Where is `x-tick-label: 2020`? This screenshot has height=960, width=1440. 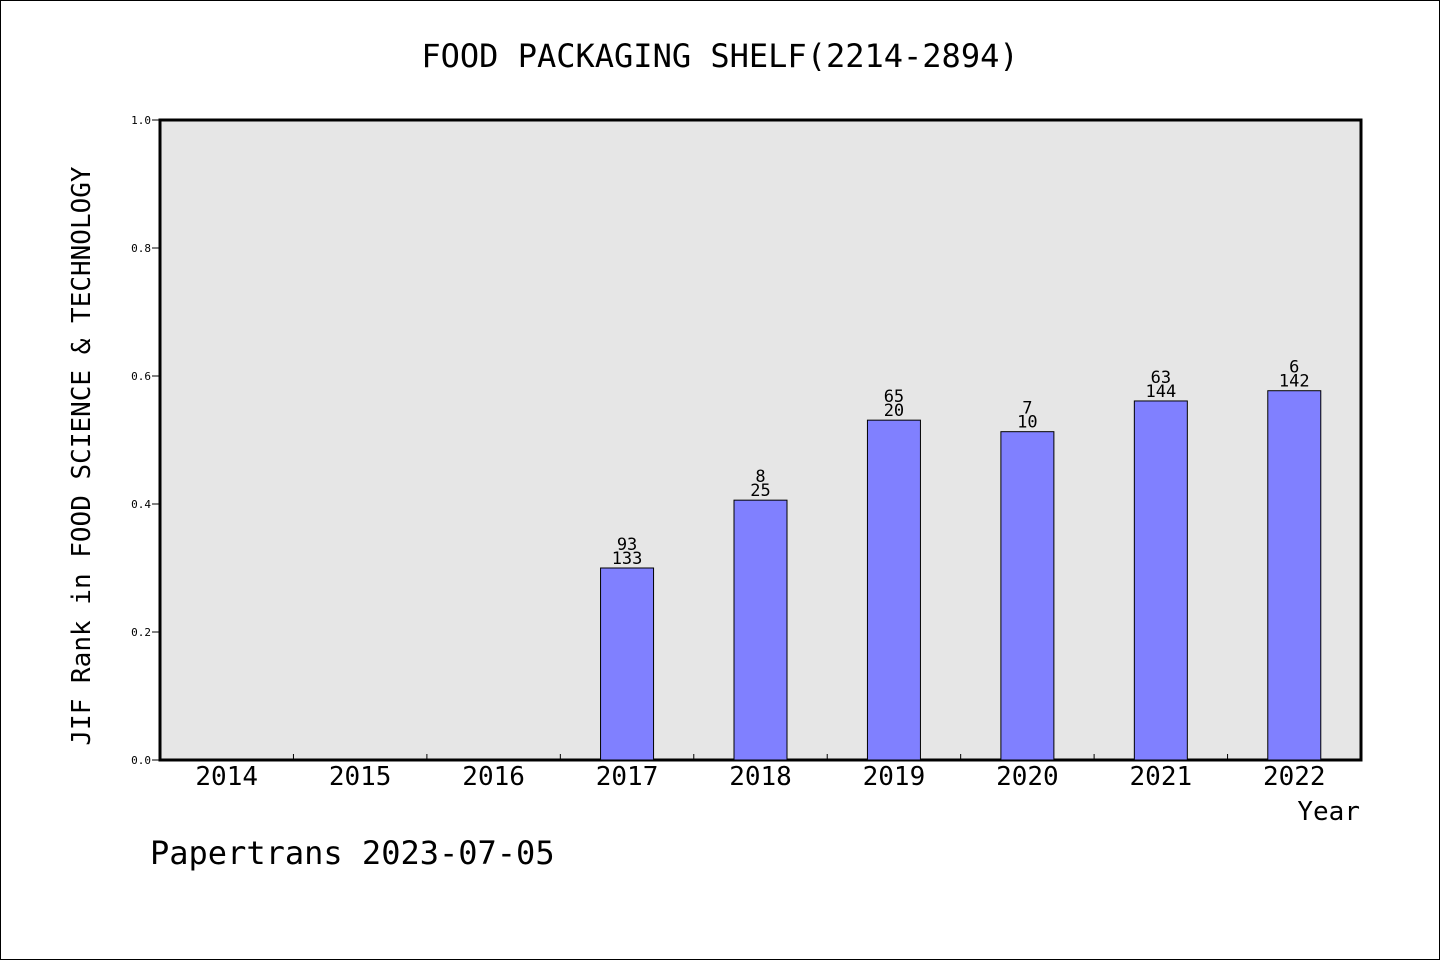 x-tick-label: 2020 is located at coordinates (1027, 777).